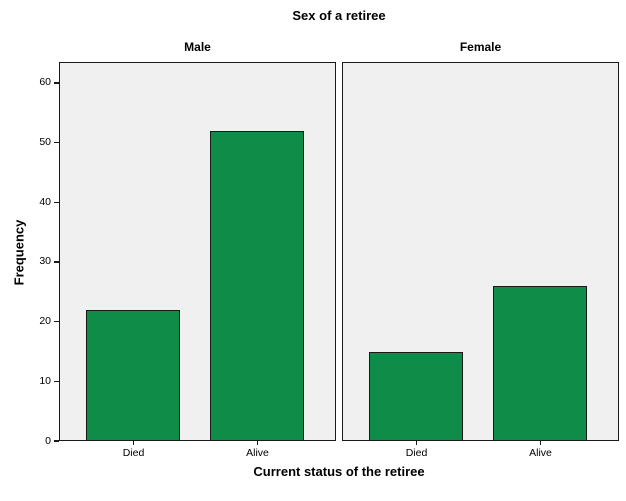 This screenshot has height=501, width=626. I want to click on x-category-label-female-died: Died, so click(416, 453).